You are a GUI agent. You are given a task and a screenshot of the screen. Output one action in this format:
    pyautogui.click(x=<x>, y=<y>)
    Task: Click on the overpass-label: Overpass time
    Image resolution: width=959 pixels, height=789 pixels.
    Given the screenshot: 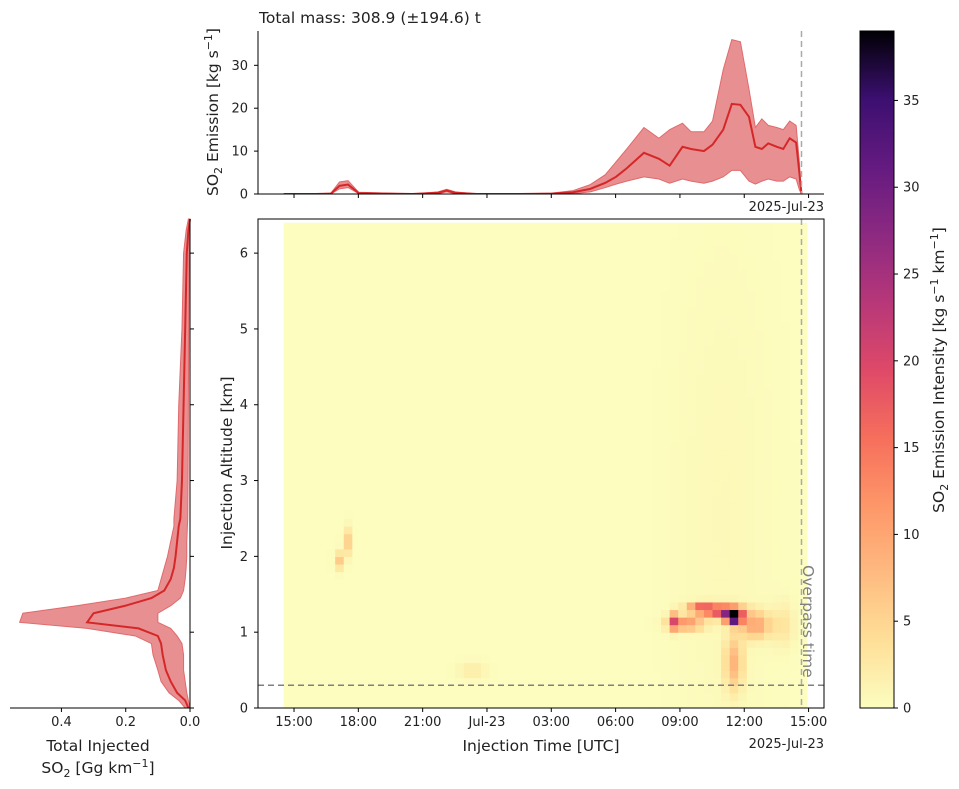 What is the action you would take?
    pyautogui.click(x=808, y=621)
    